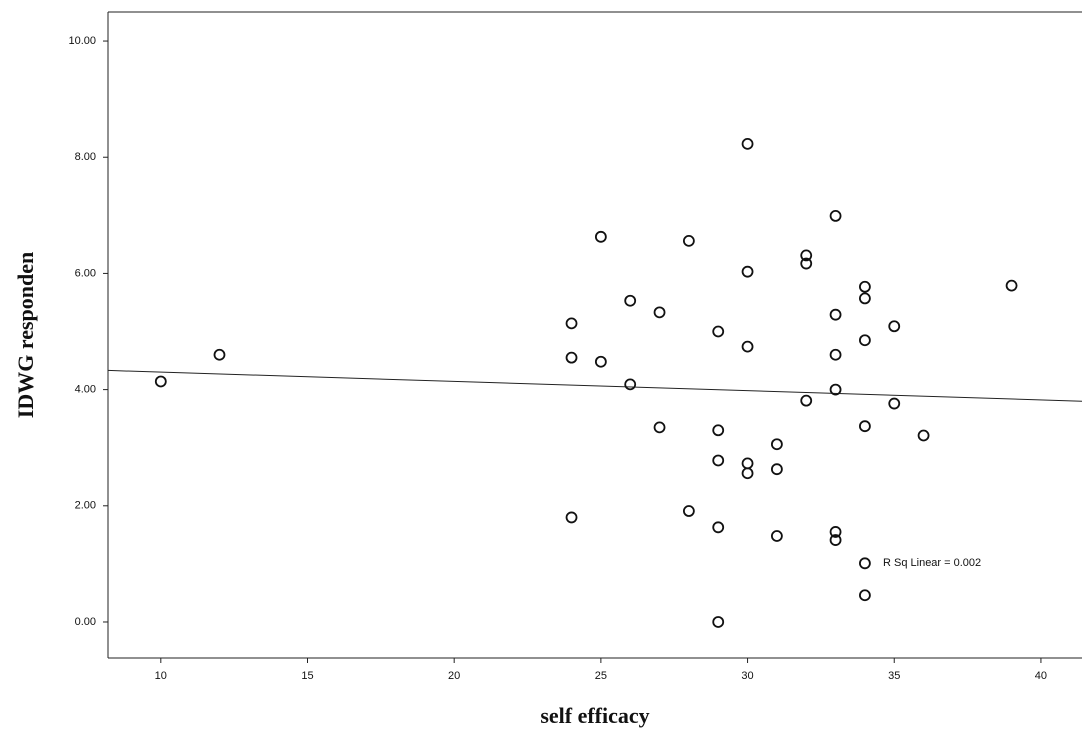 This screenshot has width=1082, height=735. I want to click on y-tick-label: 2.00, so click(85, 506).